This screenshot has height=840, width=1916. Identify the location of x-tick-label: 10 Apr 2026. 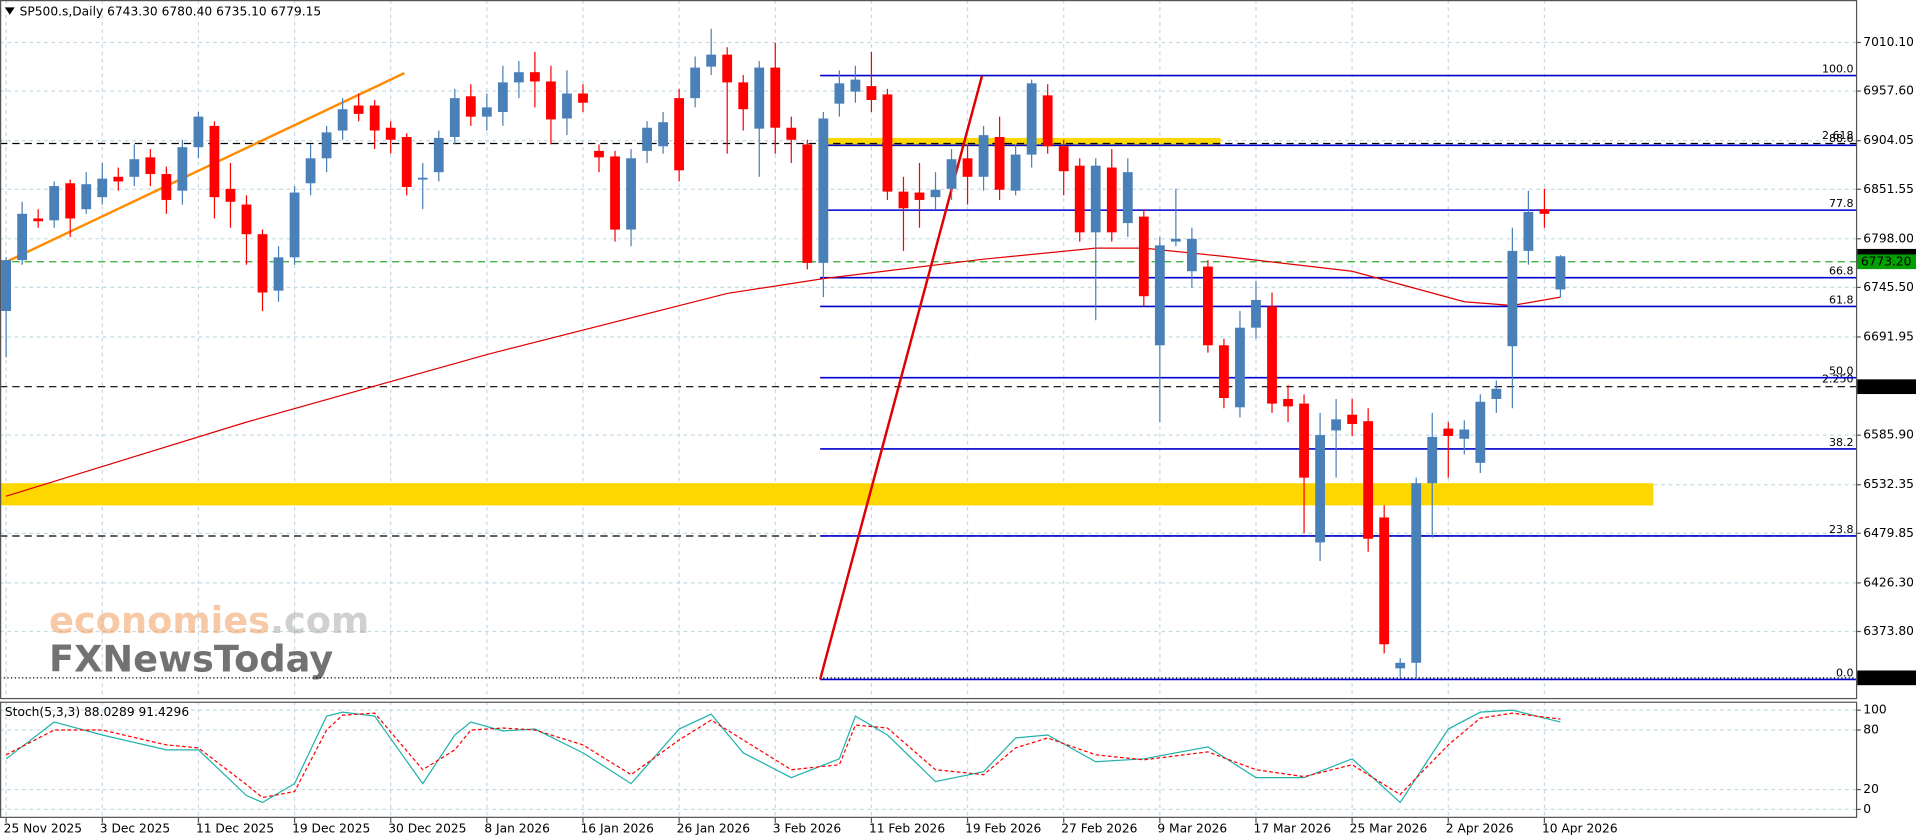
(1580, 828).